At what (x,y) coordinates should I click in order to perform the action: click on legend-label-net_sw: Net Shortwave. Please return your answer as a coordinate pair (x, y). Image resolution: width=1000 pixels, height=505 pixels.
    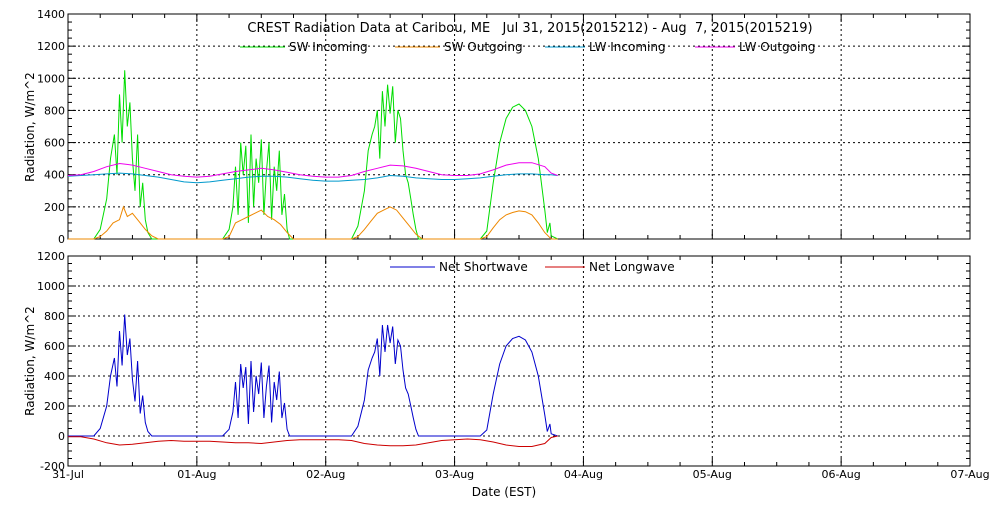
    Looking at the image, I should click on (483, 267).